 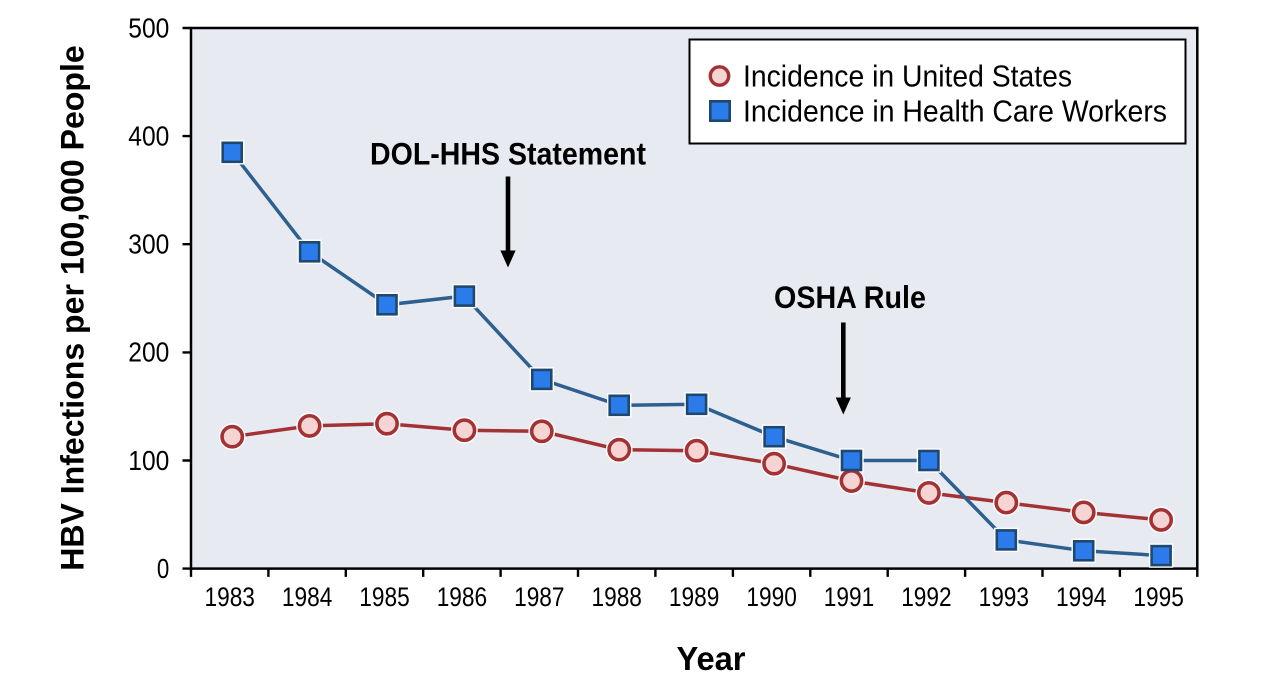 What do you see at coordinates (163, 568) in the screenshot?
I see `svg-text: 0` at bounding box center [163, 568].